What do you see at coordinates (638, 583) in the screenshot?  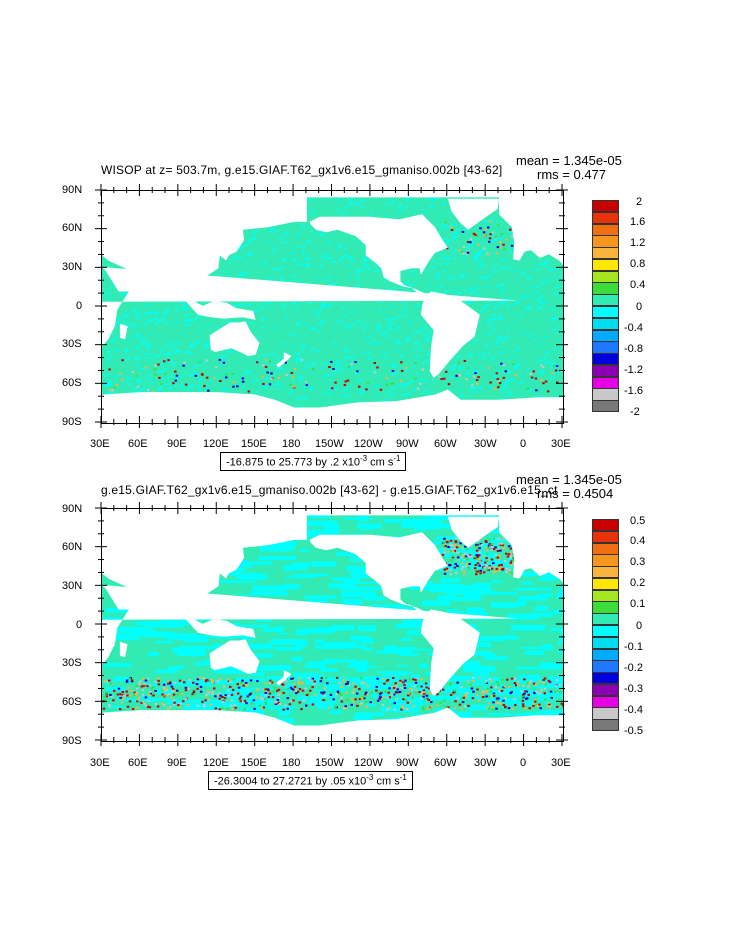 I see `colorbar-label: 0.2` at bounding box center [638, 583].